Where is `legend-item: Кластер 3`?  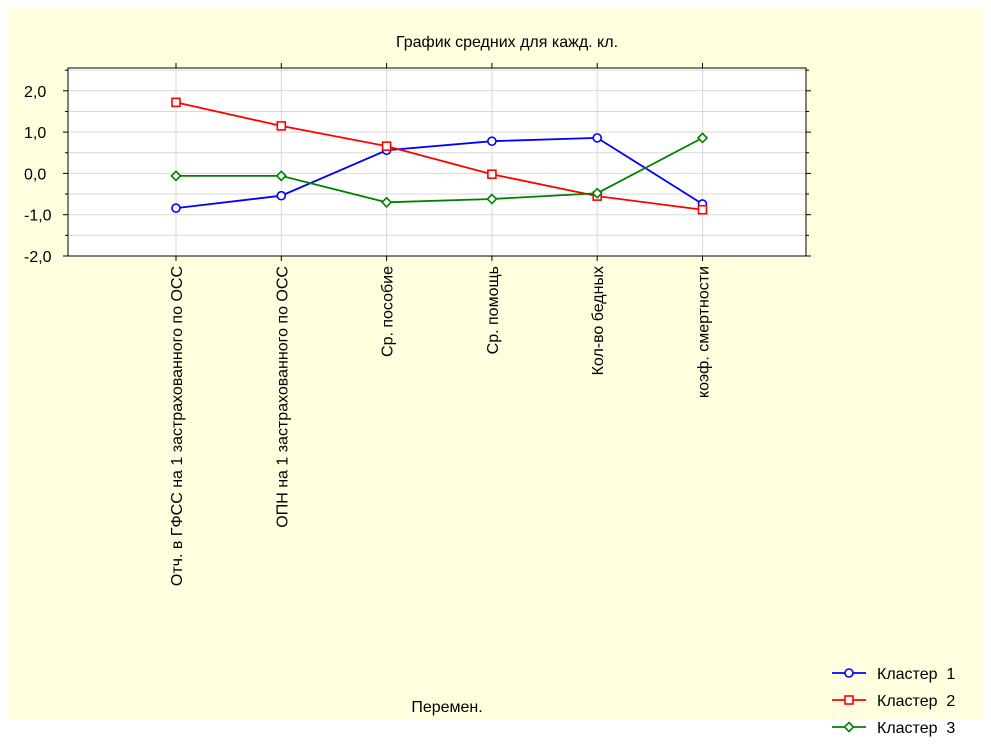
legend-item: Кластер 3 is located at coordinates (893, 728).